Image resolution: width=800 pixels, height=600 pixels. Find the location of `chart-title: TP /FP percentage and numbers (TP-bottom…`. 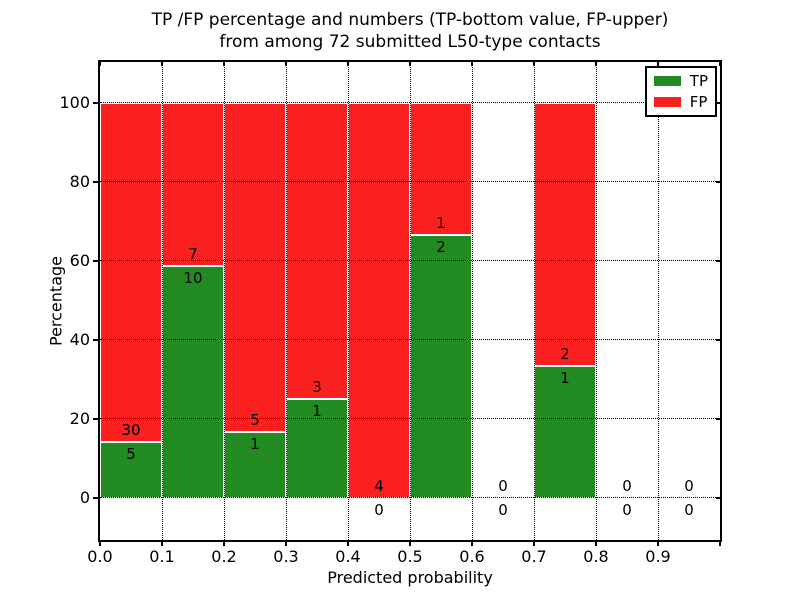

chart-title: TP /FP percentage and numbers (TP-bottom… is located at coordinates (410, 31).